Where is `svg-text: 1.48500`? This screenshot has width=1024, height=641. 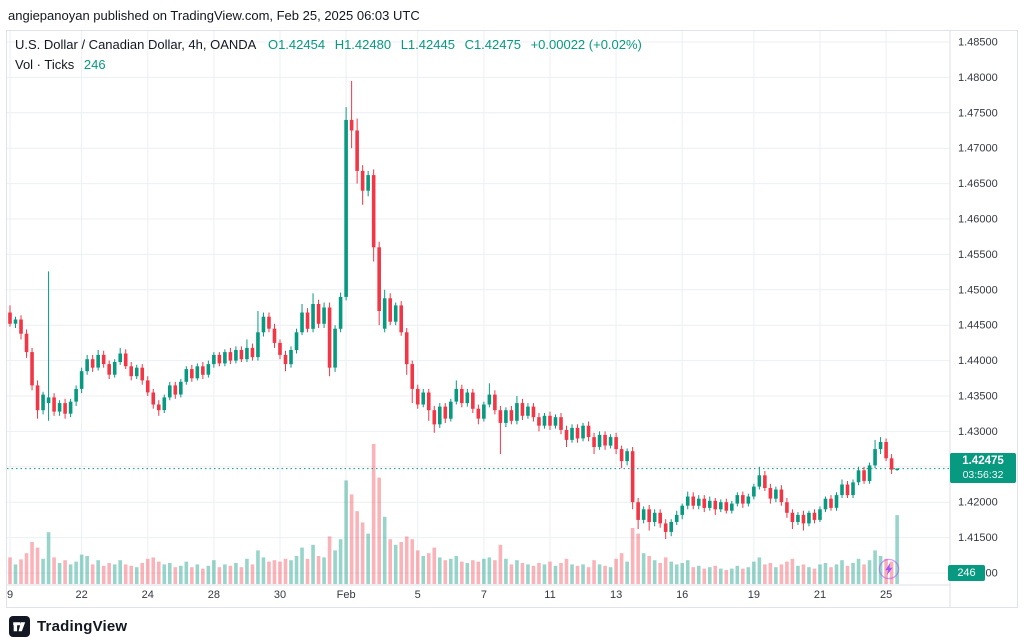
svg-text: 1.48500 is located at coordinates (978, 43).